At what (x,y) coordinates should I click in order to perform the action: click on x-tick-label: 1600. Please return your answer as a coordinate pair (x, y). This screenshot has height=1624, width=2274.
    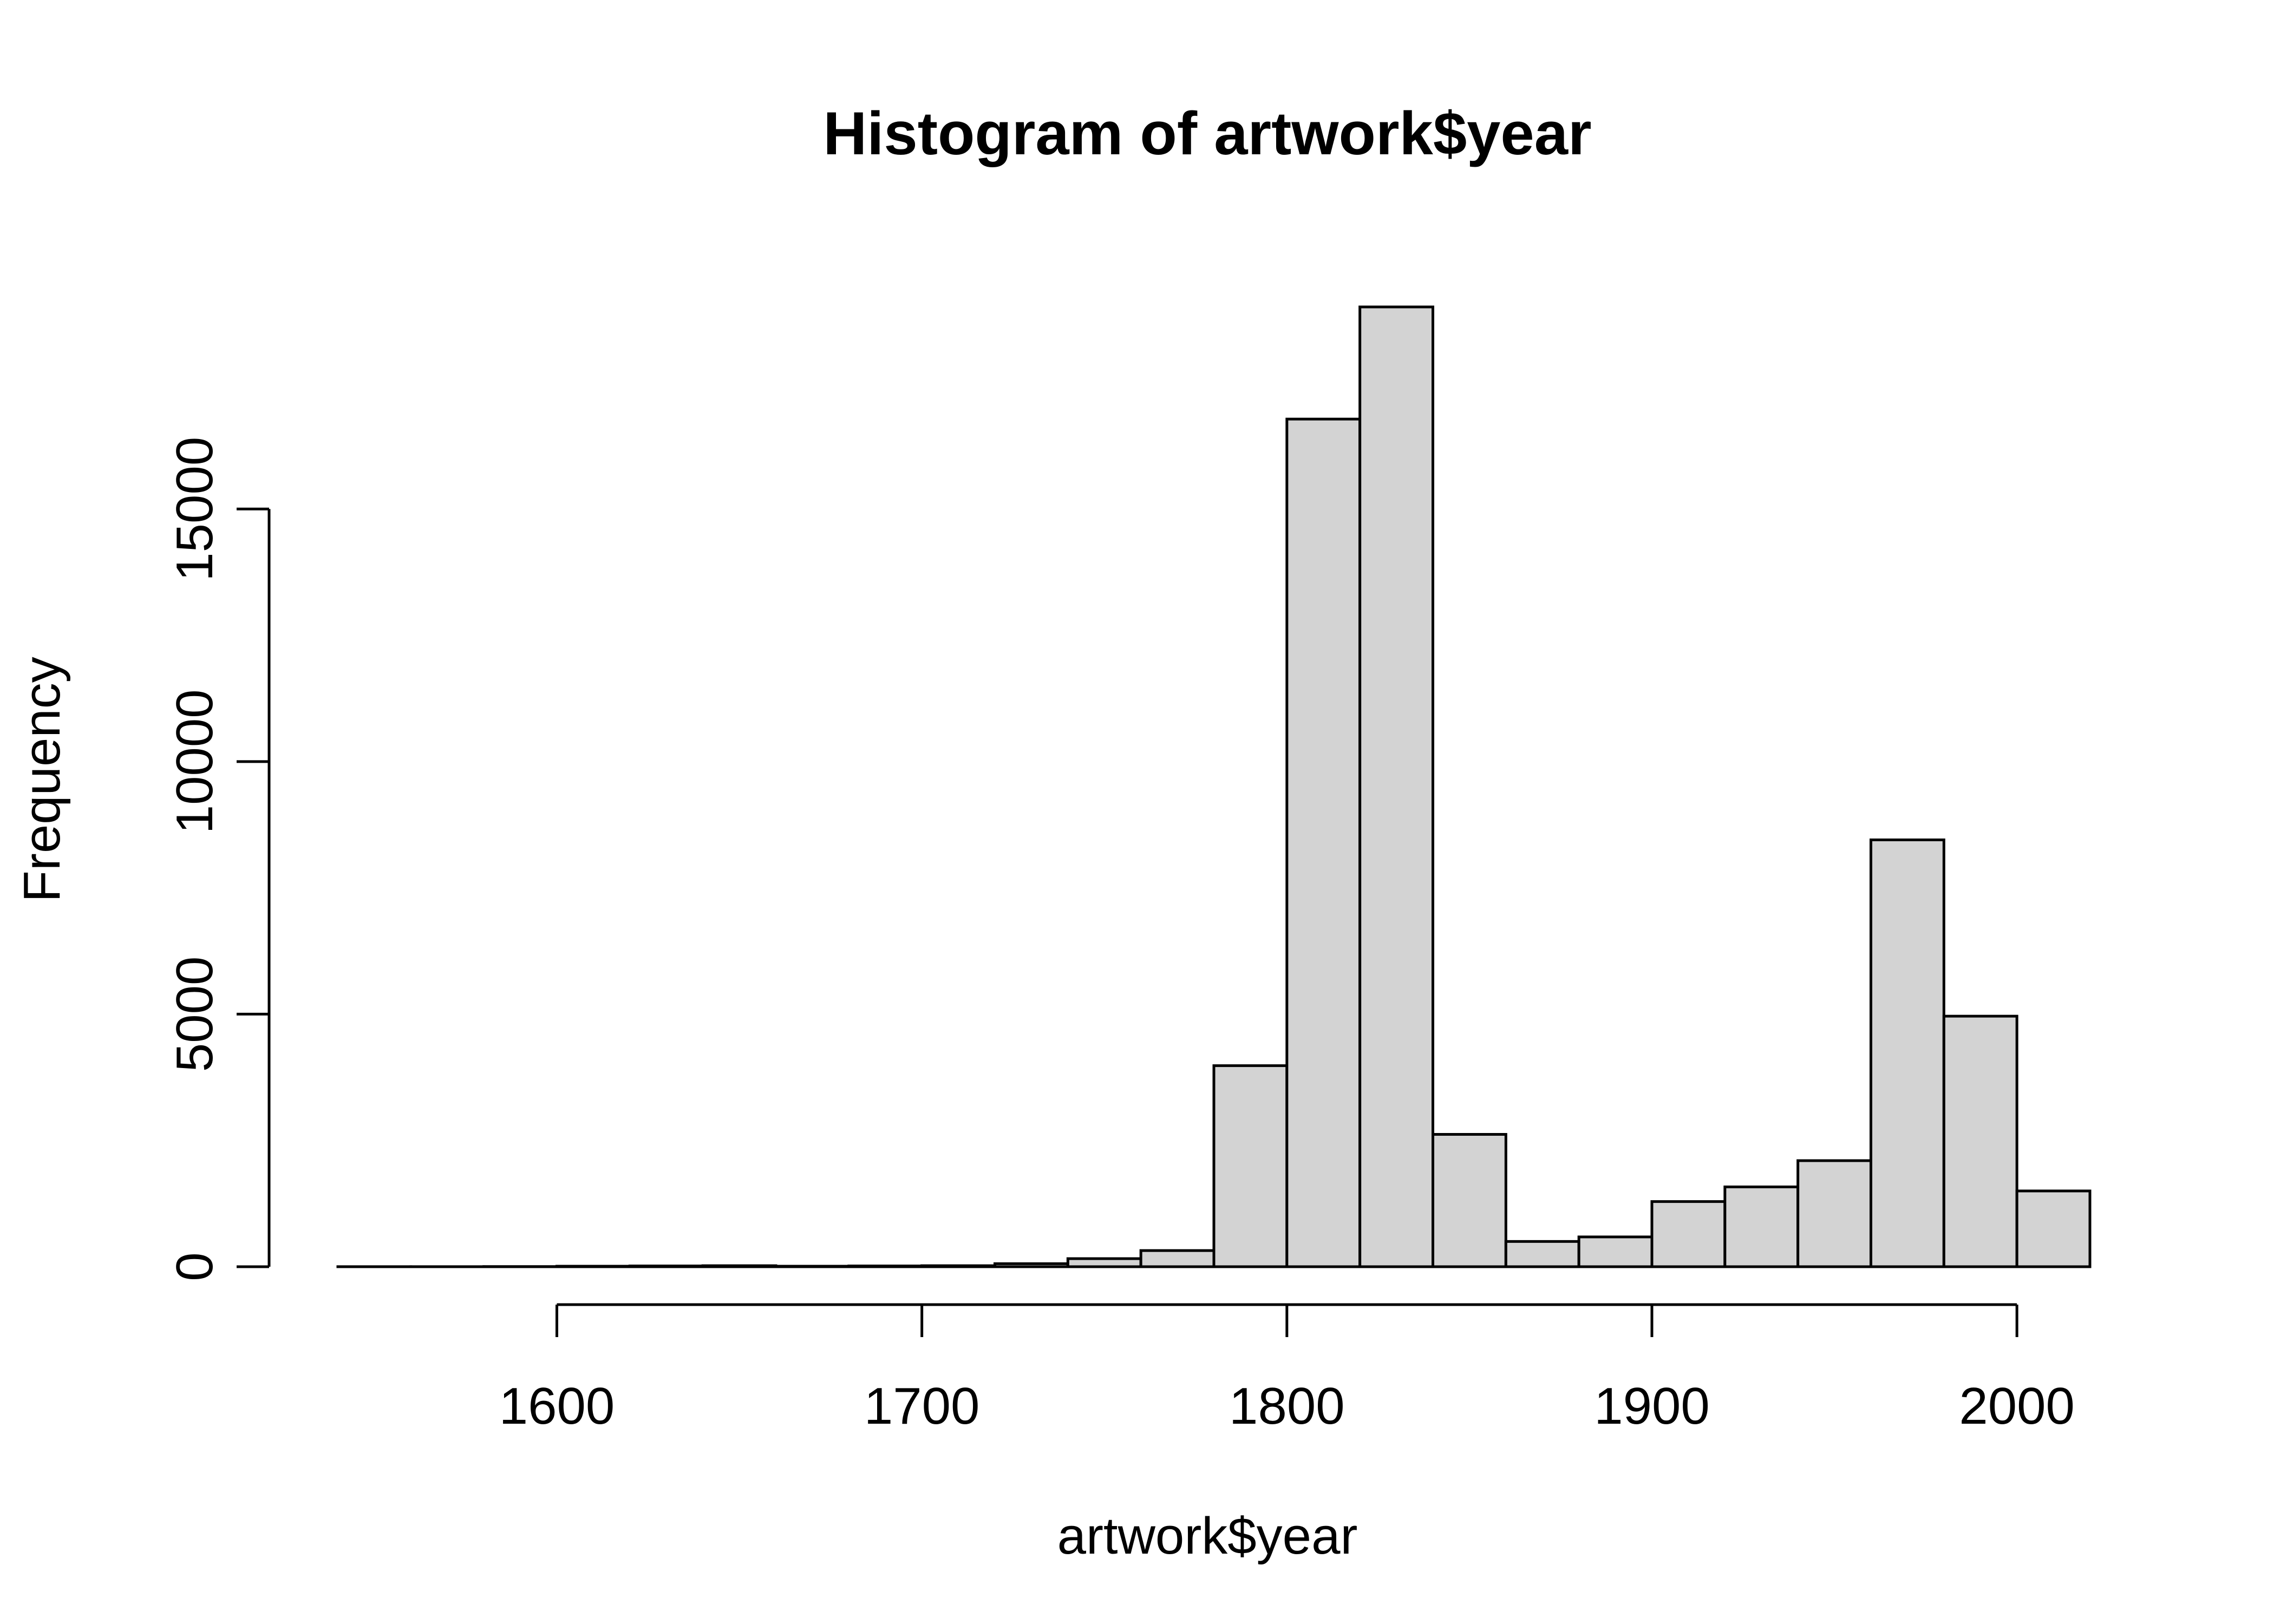
    Looking at the image, I should click on (557, 1406).